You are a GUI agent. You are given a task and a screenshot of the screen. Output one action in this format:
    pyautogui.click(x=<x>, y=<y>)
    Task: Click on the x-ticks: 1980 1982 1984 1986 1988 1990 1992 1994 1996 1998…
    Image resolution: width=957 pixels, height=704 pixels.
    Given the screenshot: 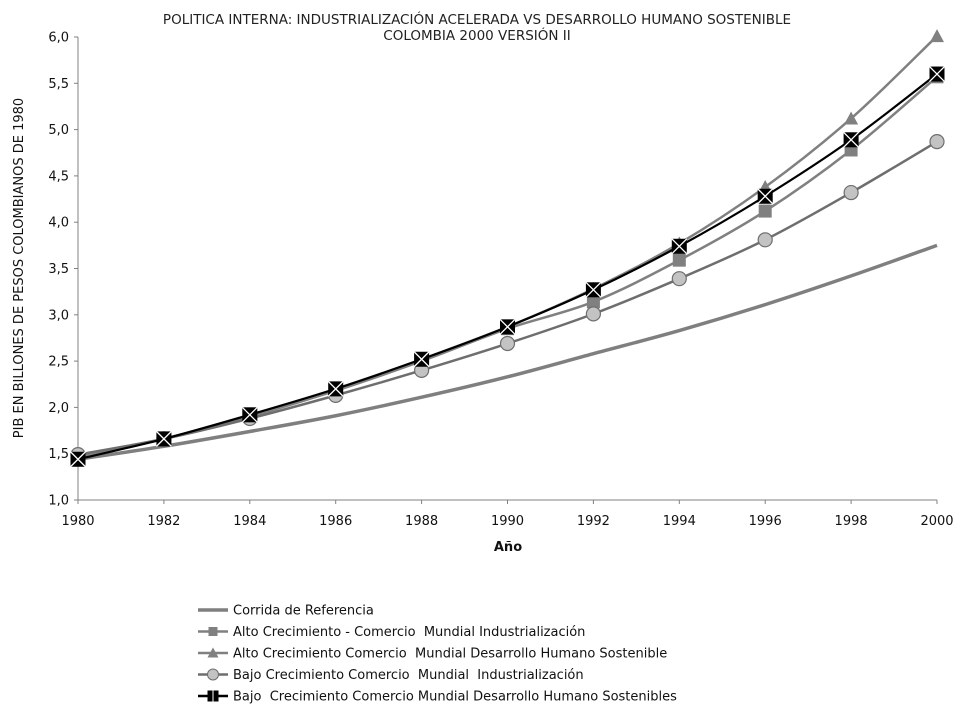 What is the action you would take?
    pyautogui.click(x=507, y=514)
    